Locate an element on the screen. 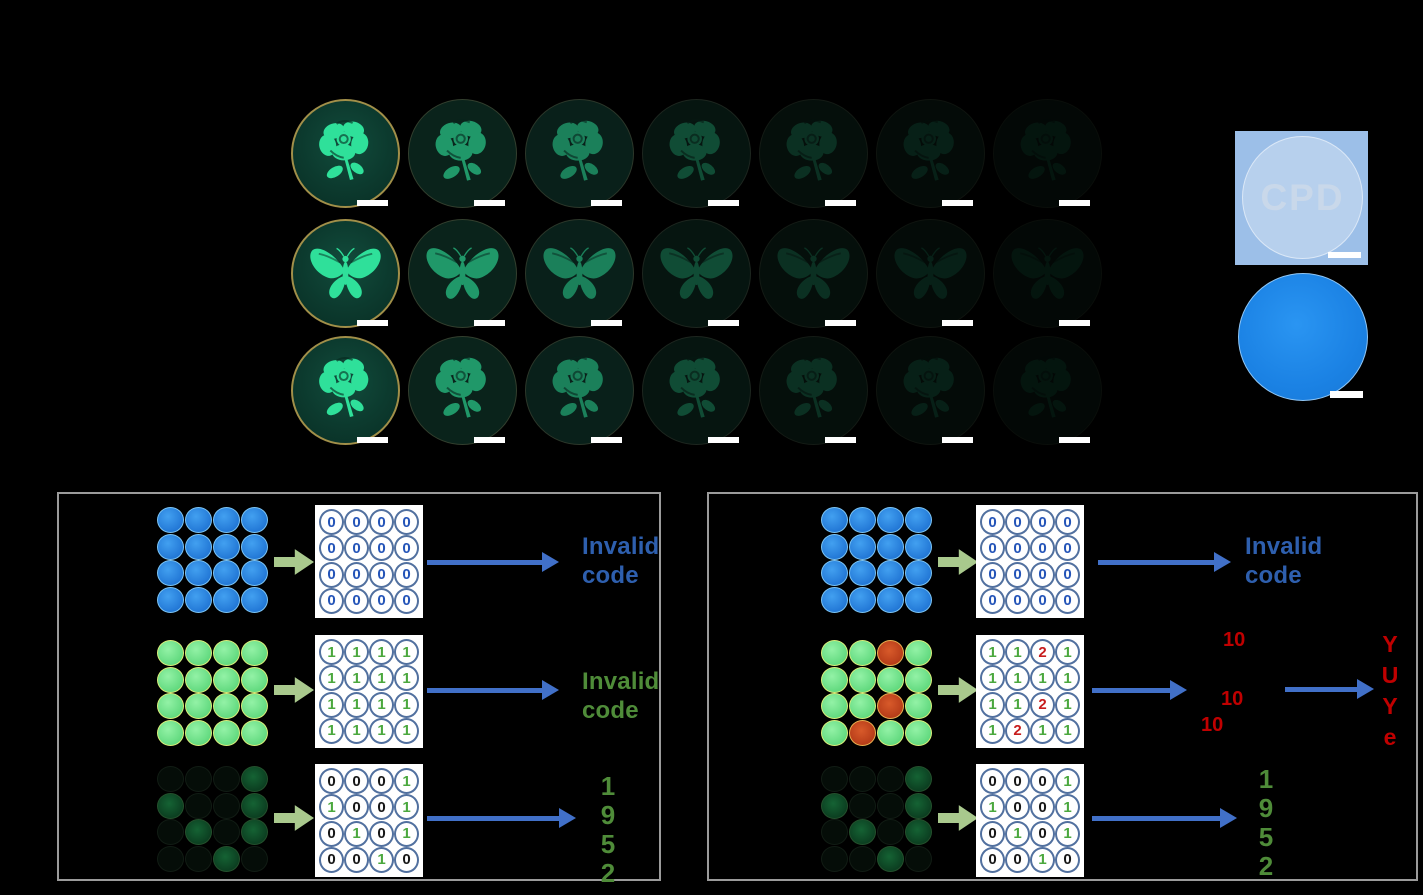  red-disc is located at coordinates (890, 653).